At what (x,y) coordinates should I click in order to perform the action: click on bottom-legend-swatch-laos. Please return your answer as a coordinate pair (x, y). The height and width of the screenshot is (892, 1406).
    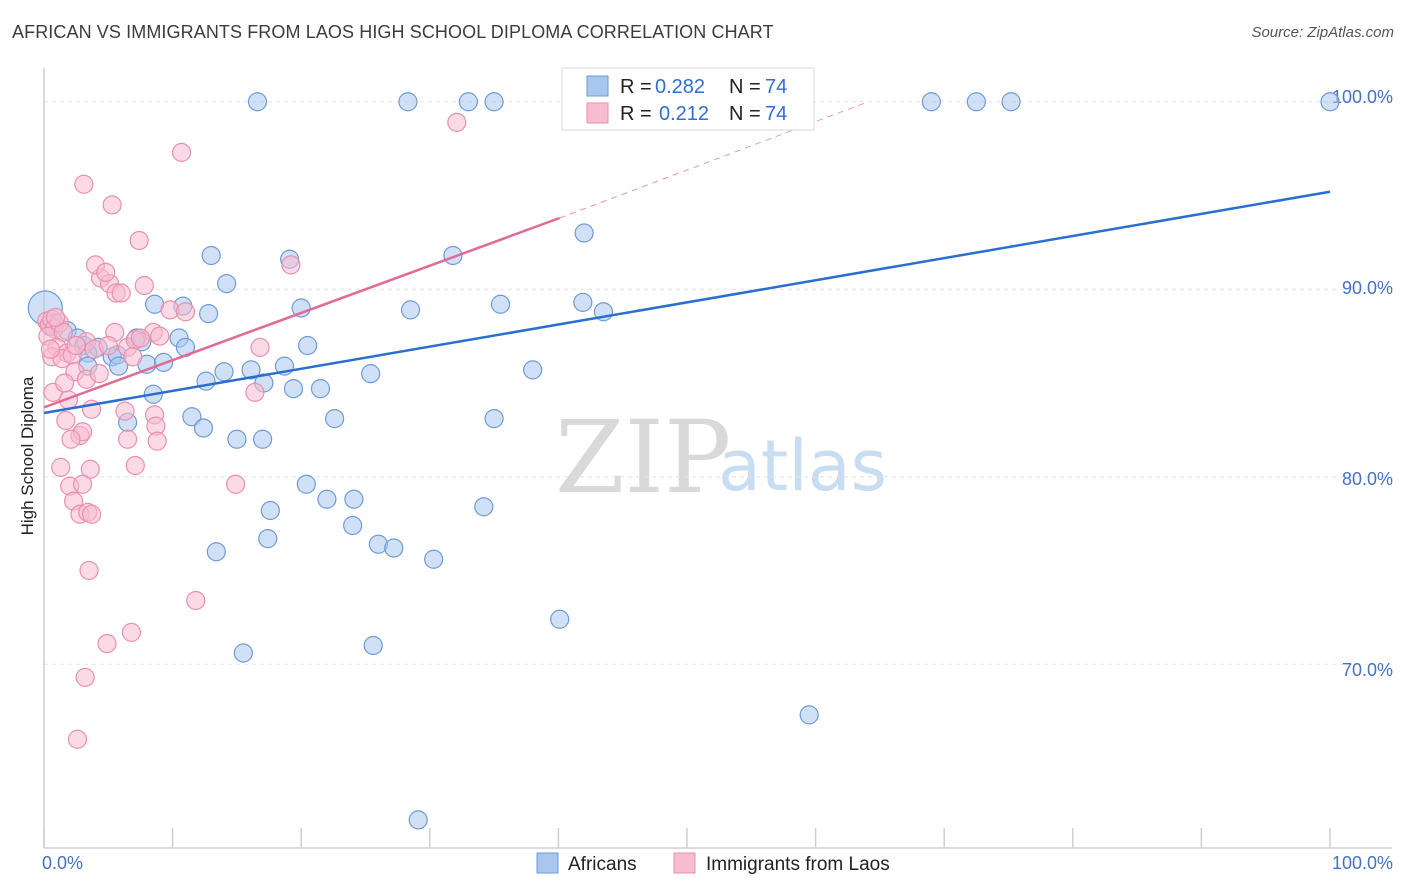
    Looking at the image, I should click on (684, 863).